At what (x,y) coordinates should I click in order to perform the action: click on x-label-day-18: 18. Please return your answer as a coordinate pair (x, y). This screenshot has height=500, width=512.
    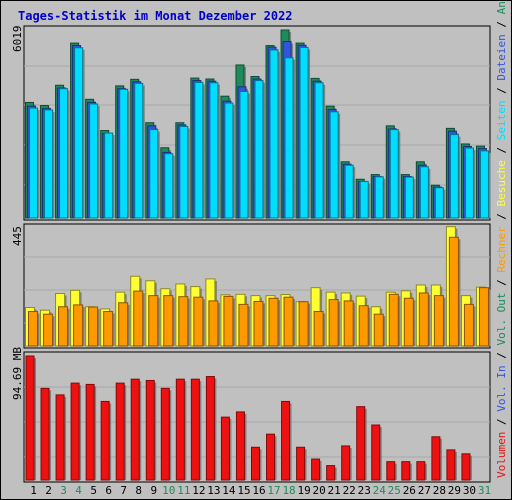
    Looking at the image, I should click on (288, 490).